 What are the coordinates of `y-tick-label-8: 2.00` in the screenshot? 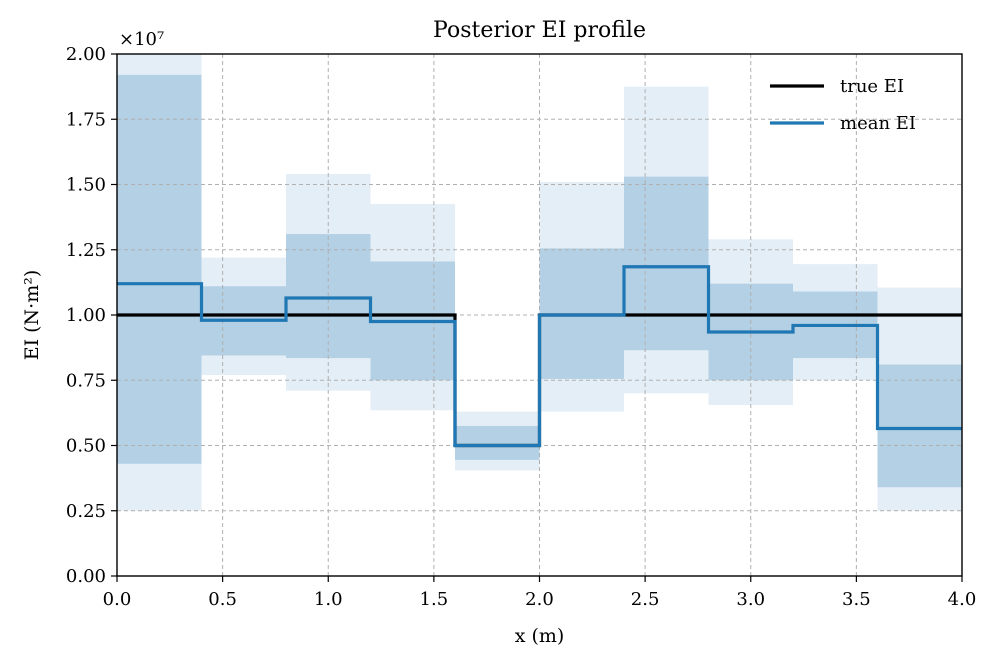 It's located at (86, 54).